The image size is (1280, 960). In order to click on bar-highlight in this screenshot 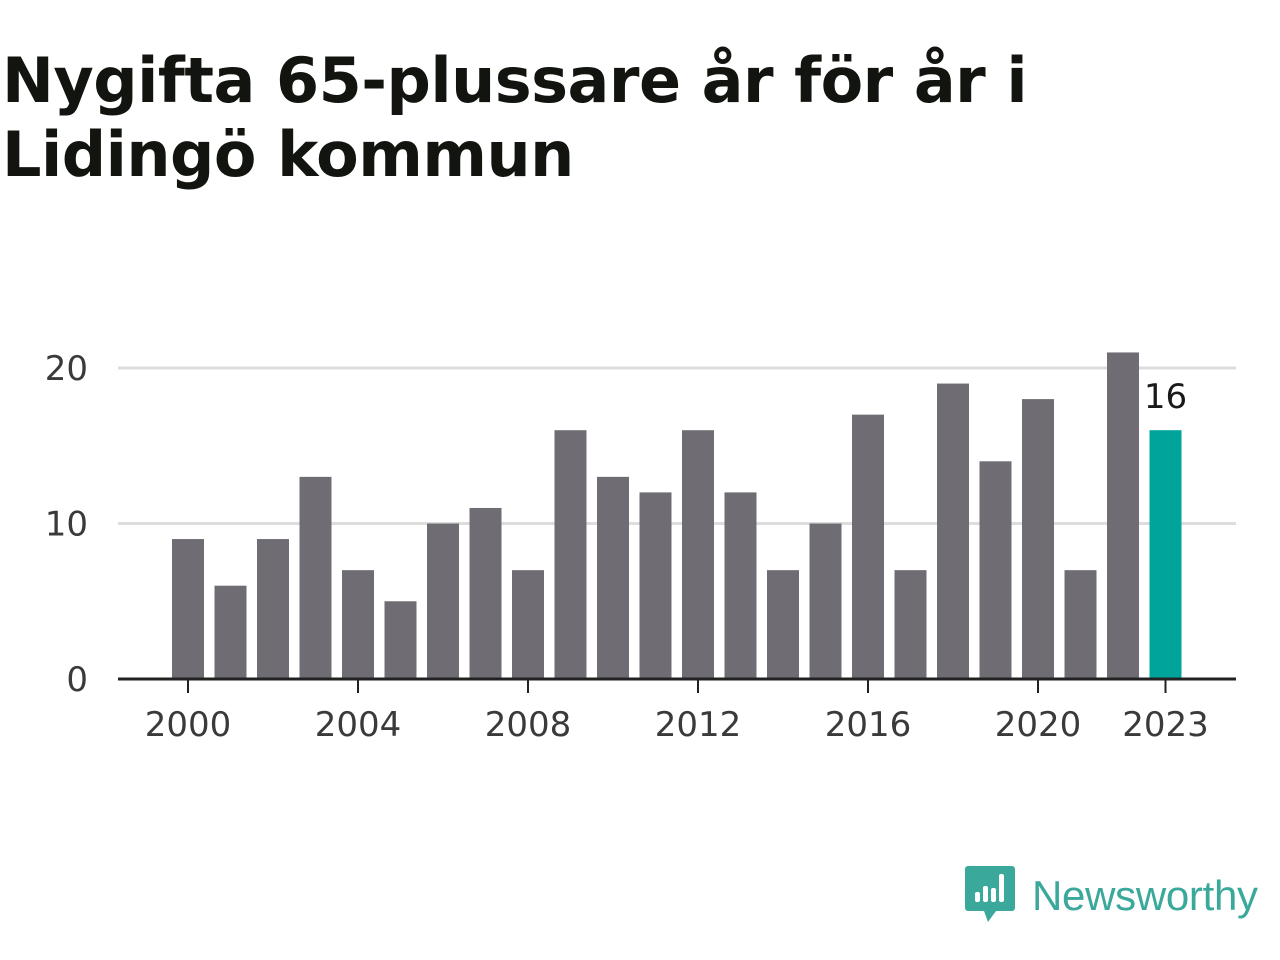, I will do `click(1165, 554)`.